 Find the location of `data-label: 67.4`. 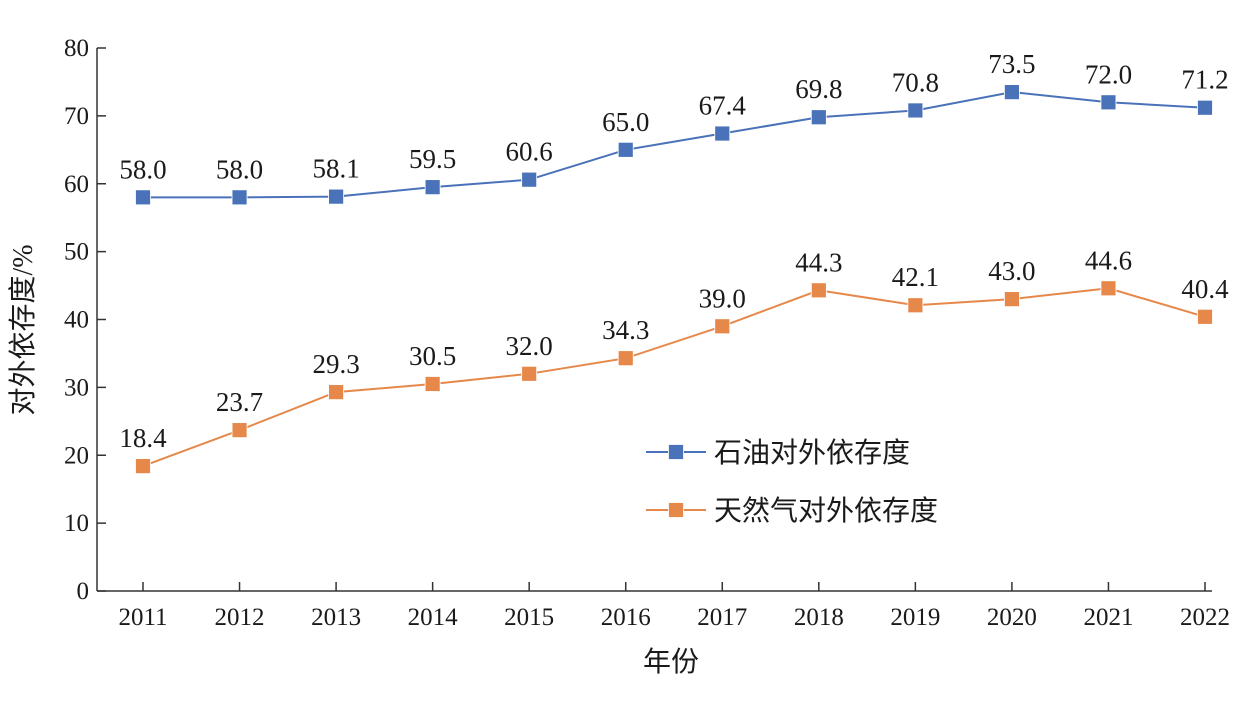

data-label: 67.4 is located at coordinates (723, 106).